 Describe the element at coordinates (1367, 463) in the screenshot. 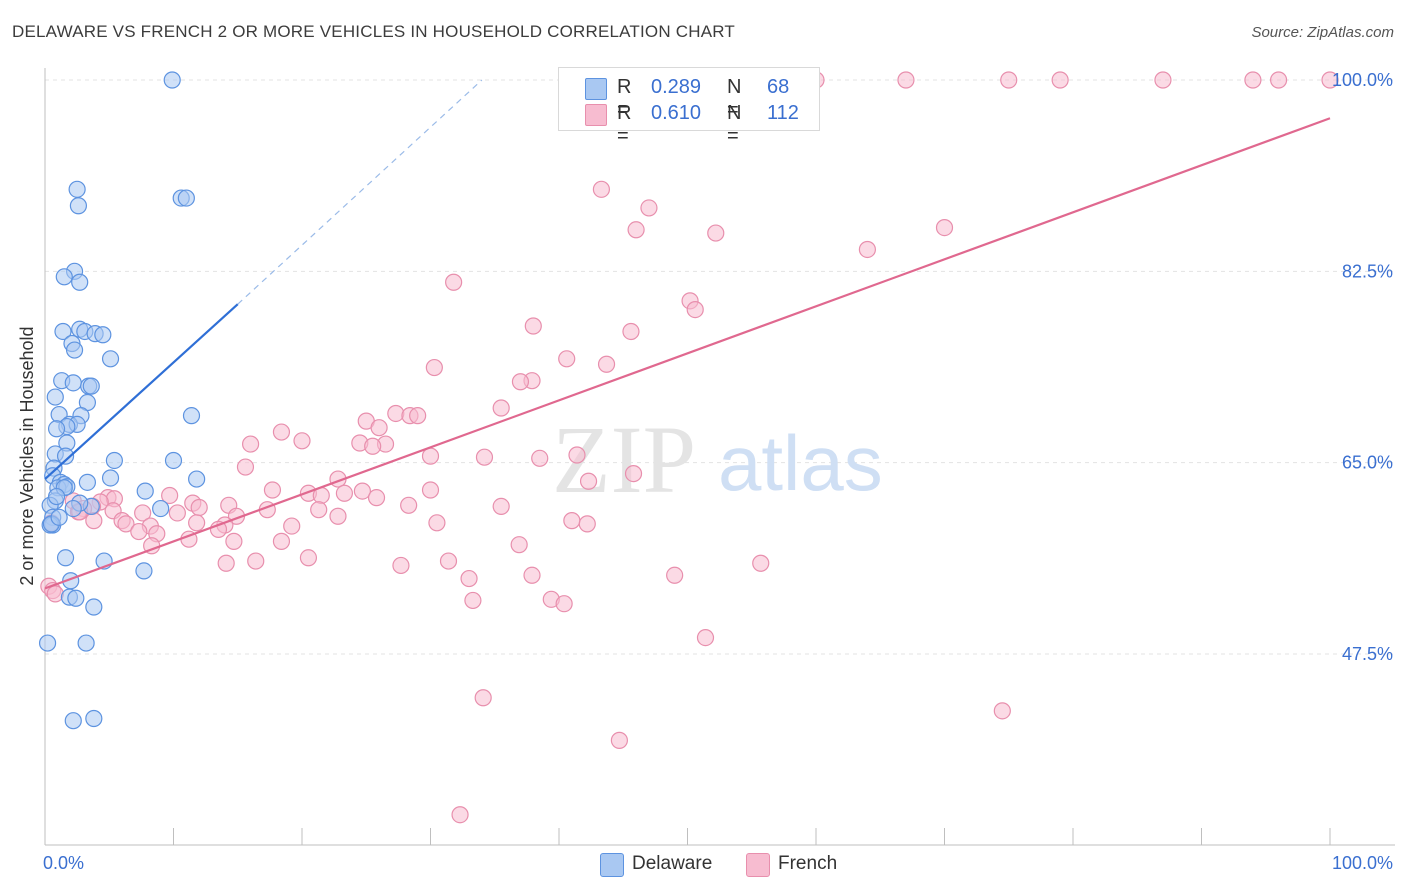

I see `y-tick-label: 65.0%` at that location.